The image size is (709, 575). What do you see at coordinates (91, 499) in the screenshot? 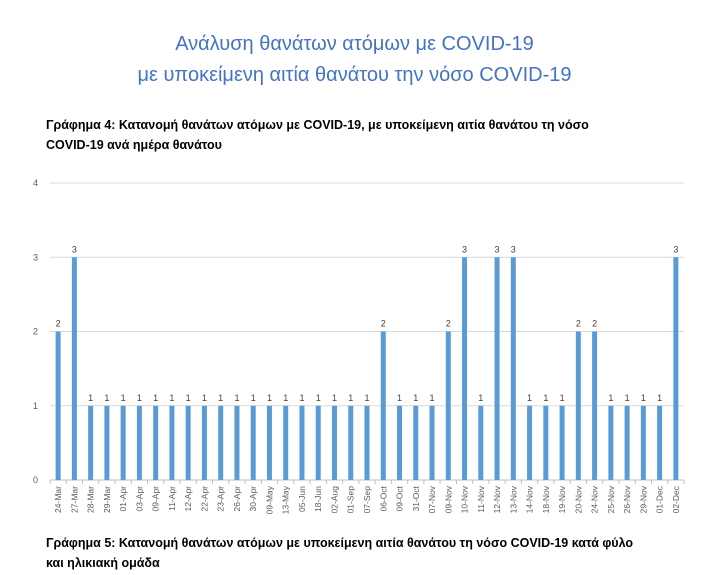
I see `x-tick-label: 28-Mar` at bounding box center [91, 499].